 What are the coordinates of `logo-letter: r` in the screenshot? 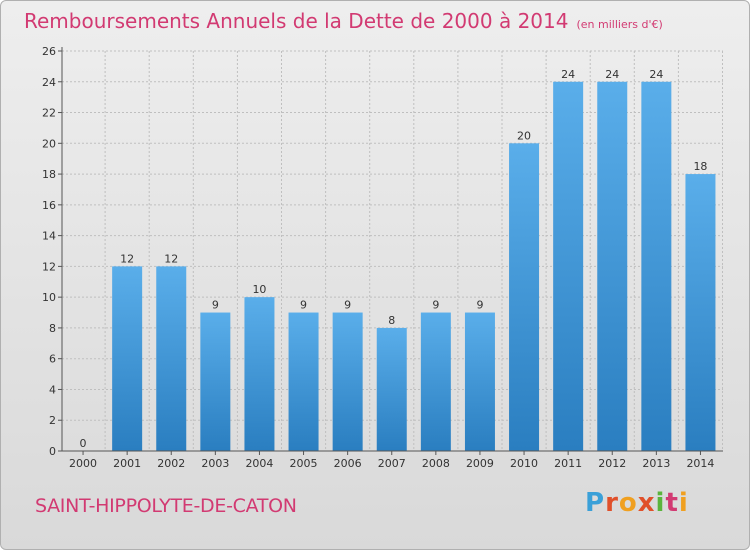 It's located at (612, 503).